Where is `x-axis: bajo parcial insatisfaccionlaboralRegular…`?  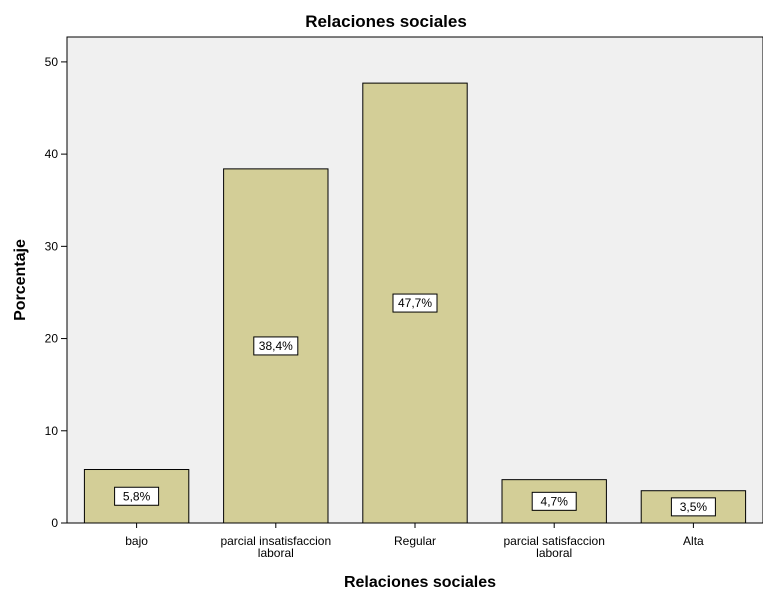
x-axis: bajo parcial insatisfaccionlaboralRegular… is located at coordinates (415, 541).